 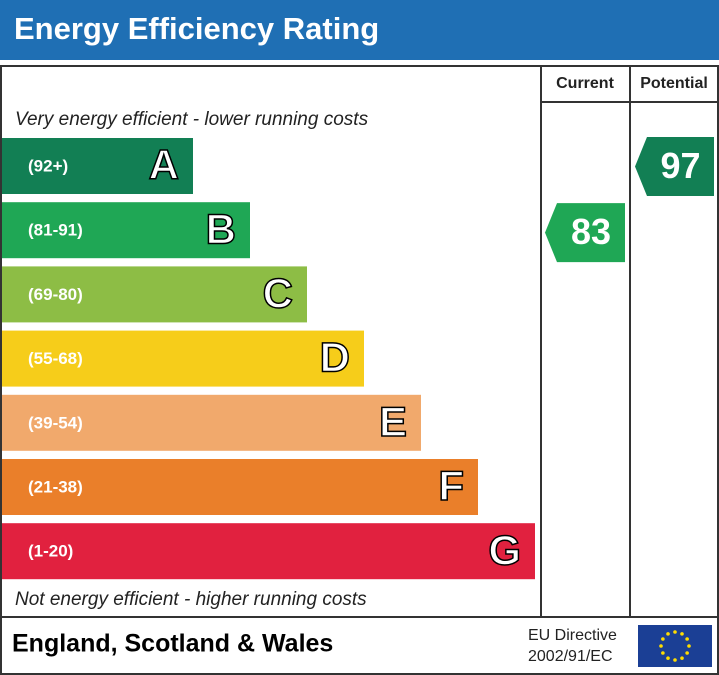 I want to click on band-range: (21-38), so click(x=55, y=486).